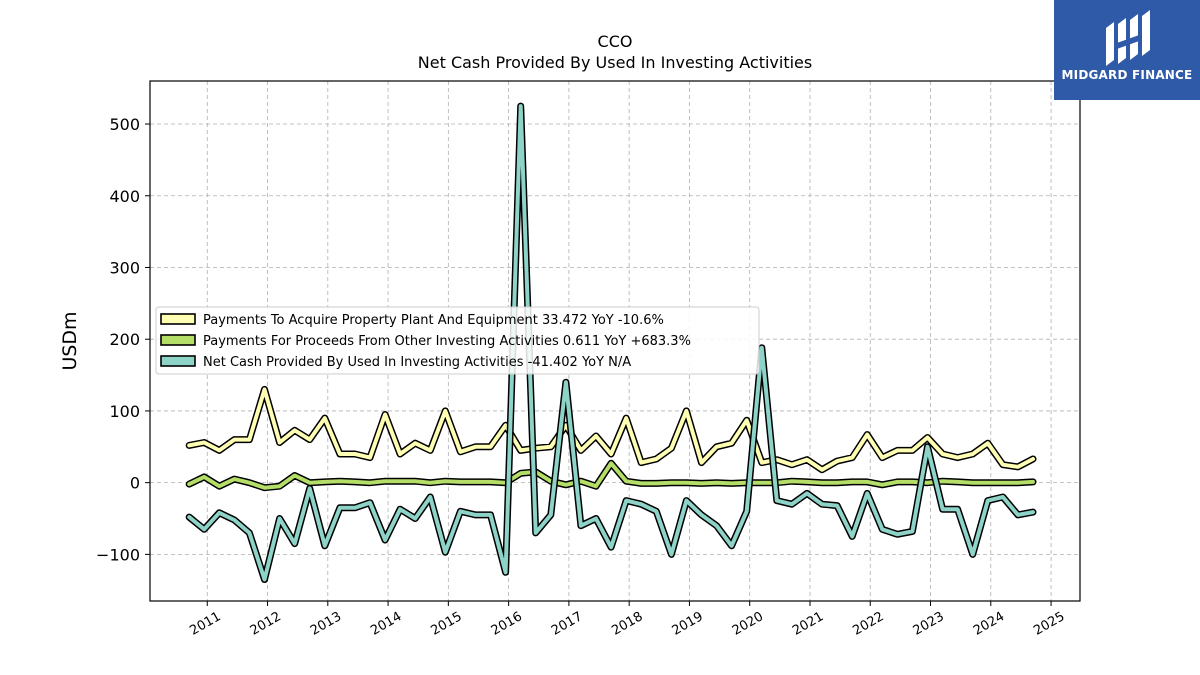  Describe the element at coordinates (989, 624) in the screenshot. I see `x-tick-label: 2024` at that location.